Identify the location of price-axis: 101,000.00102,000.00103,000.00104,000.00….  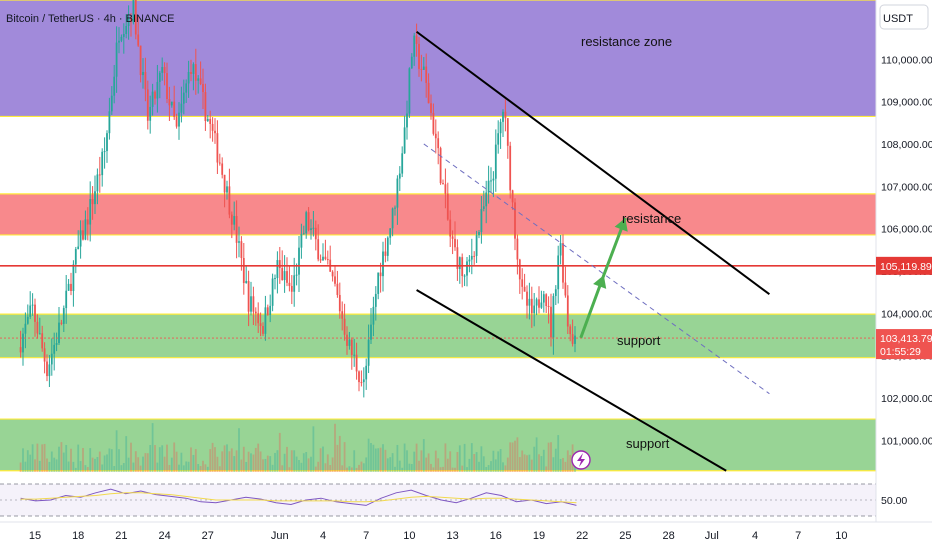
(903, 275).